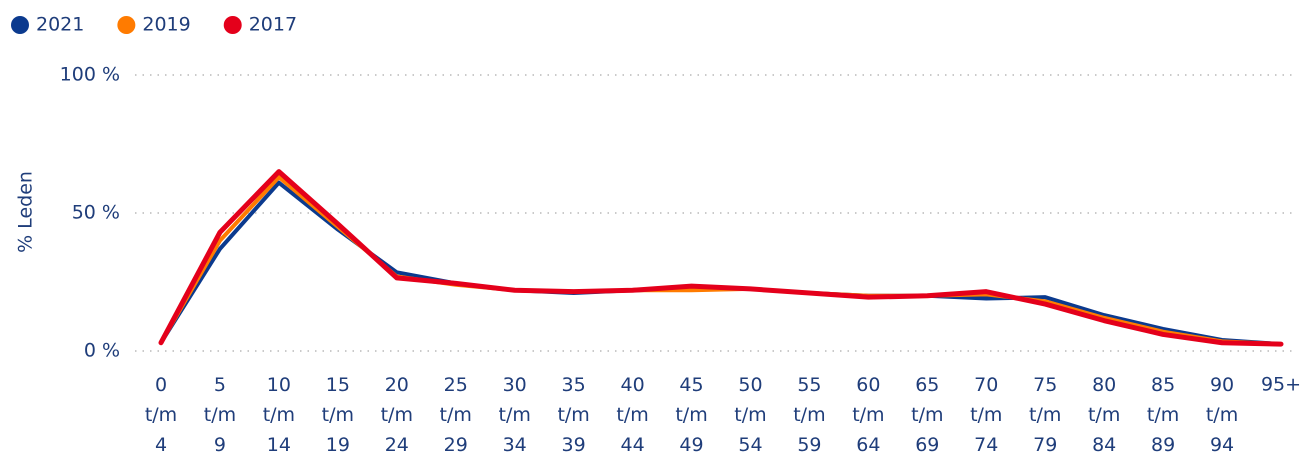 This screenshot has height=455, width=1301. What do you see at coordinates (1045, 414) in the screenshot?
I see `x-tick-label: 75 t/m 79` at bounding box center [1045, 414].